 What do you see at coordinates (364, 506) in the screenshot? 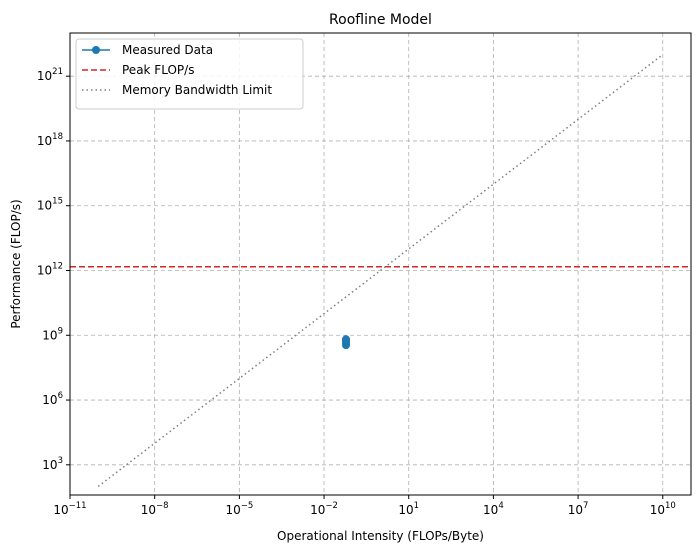
I see `x-axis: 10⁻¹¹ 10⁻⁸ 10⁻⁵ 10⁻² 10¹ 10⁴ 10⁷ 10¹⁰` at bounding box center [364, 506].